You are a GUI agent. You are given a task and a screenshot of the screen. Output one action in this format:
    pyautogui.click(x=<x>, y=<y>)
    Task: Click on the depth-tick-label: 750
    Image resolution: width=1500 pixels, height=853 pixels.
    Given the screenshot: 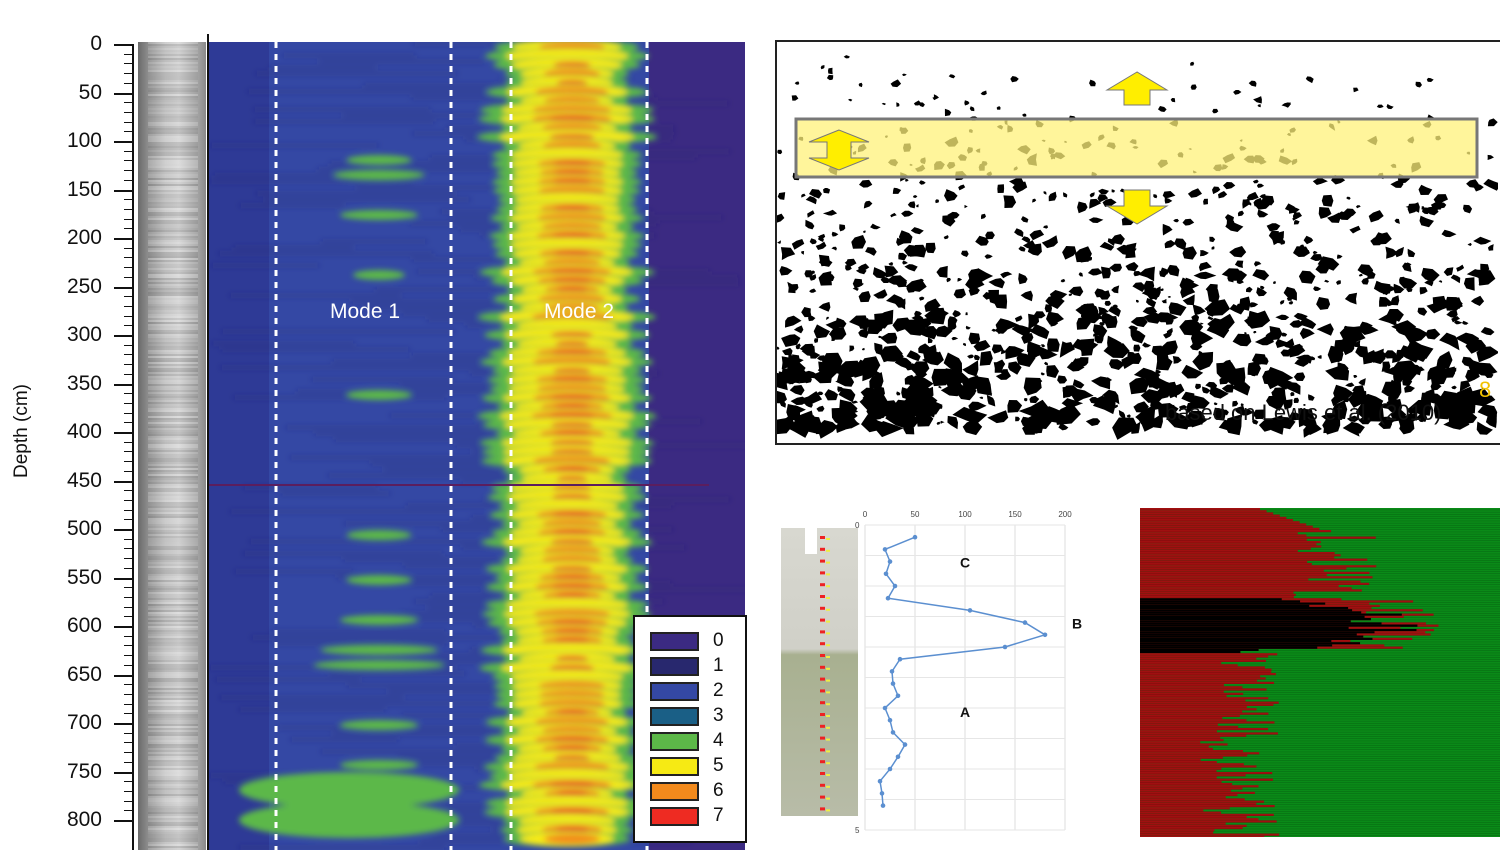 What is the action you would take?
    pyautogui.click(x=84, y=771)
    